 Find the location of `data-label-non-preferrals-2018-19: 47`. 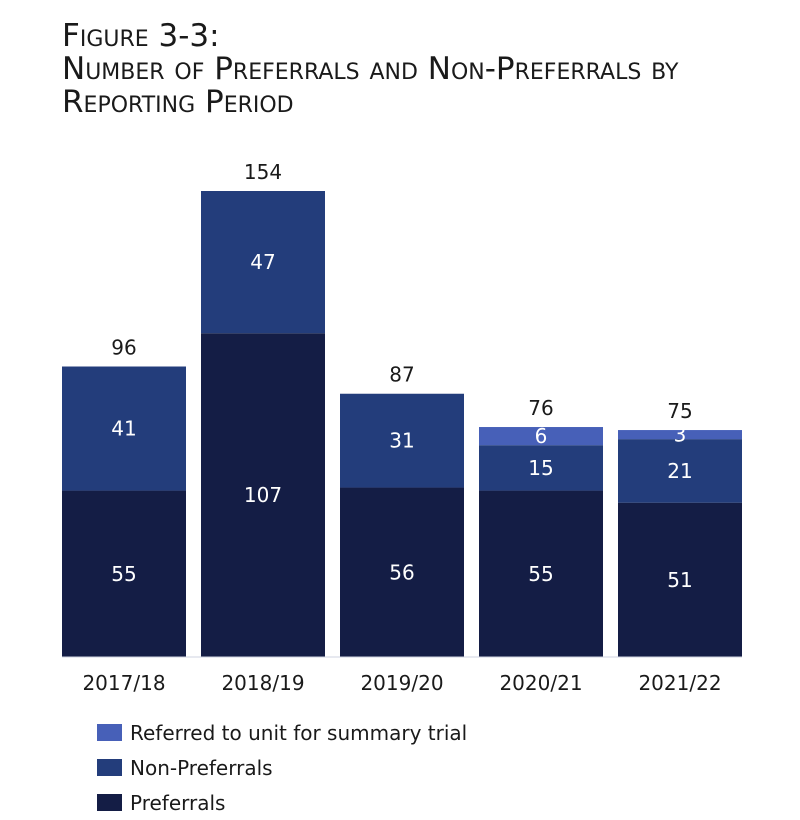

data-label-non-preferrals-2018-19: 47 is located at coordinates (262, 262).